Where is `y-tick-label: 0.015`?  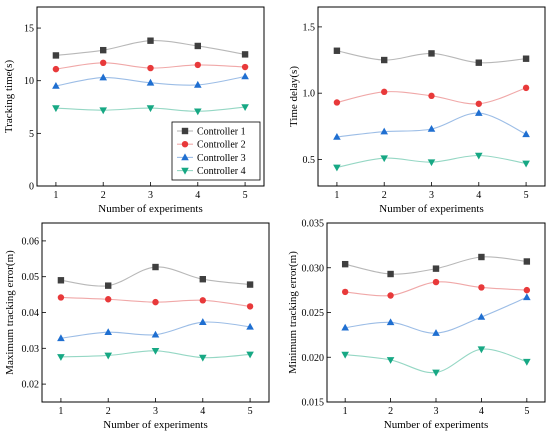 y-tick-label: 0.015 is located at coordinates (313, 403).